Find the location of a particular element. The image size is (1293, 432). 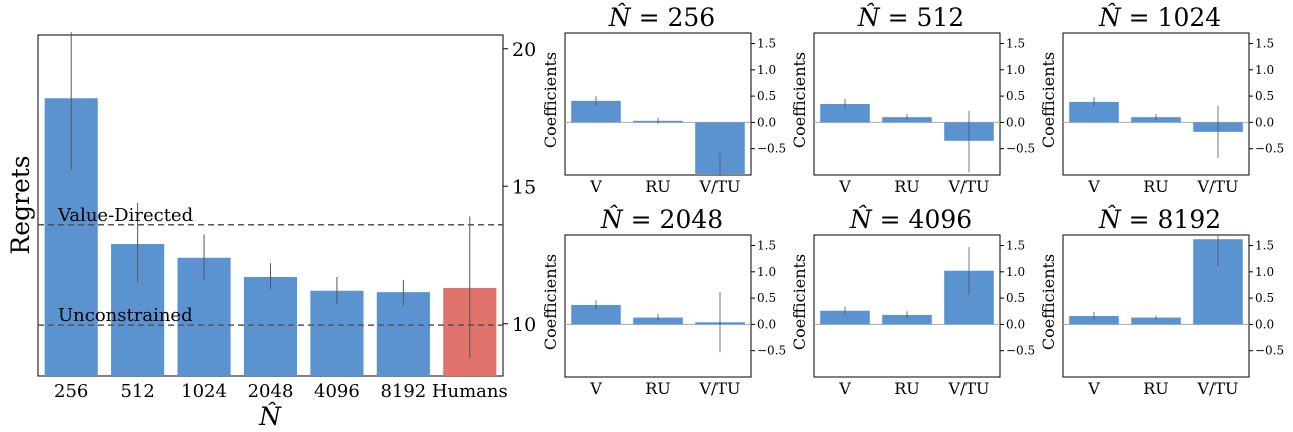

x-tick-label: 256 is located at coordinates (71, 391).